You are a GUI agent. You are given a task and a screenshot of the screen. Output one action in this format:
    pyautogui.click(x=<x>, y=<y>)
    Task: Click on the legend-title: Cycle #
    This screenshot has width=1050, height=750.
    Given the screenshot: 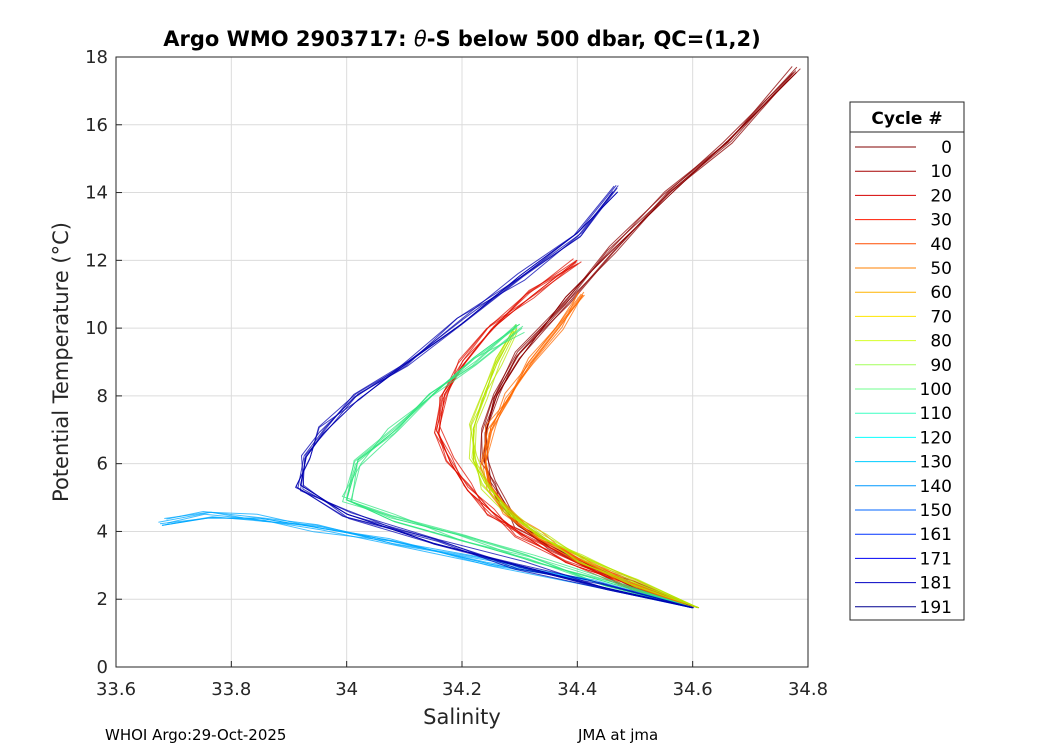 What is the action you would take?
    pyautogui.click(x=906, y=119)
    